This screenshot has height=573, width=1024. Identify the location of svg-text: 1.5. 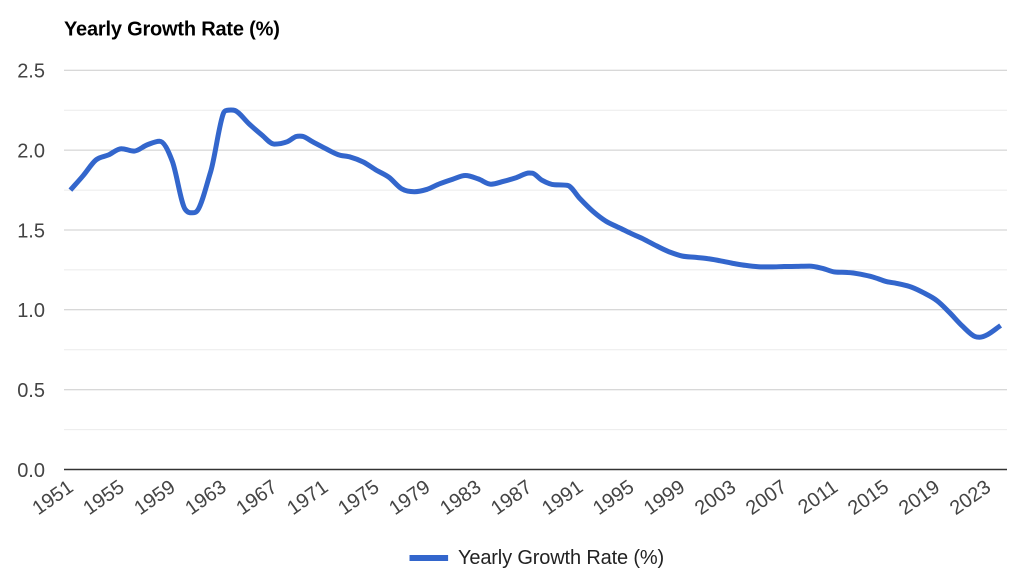
(31, 231).